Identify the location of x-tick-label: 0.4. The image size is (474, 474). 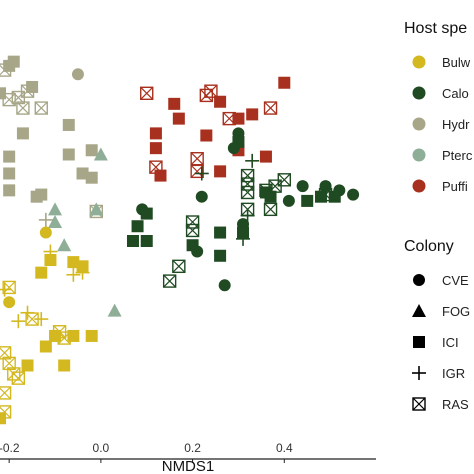
(284, 448).